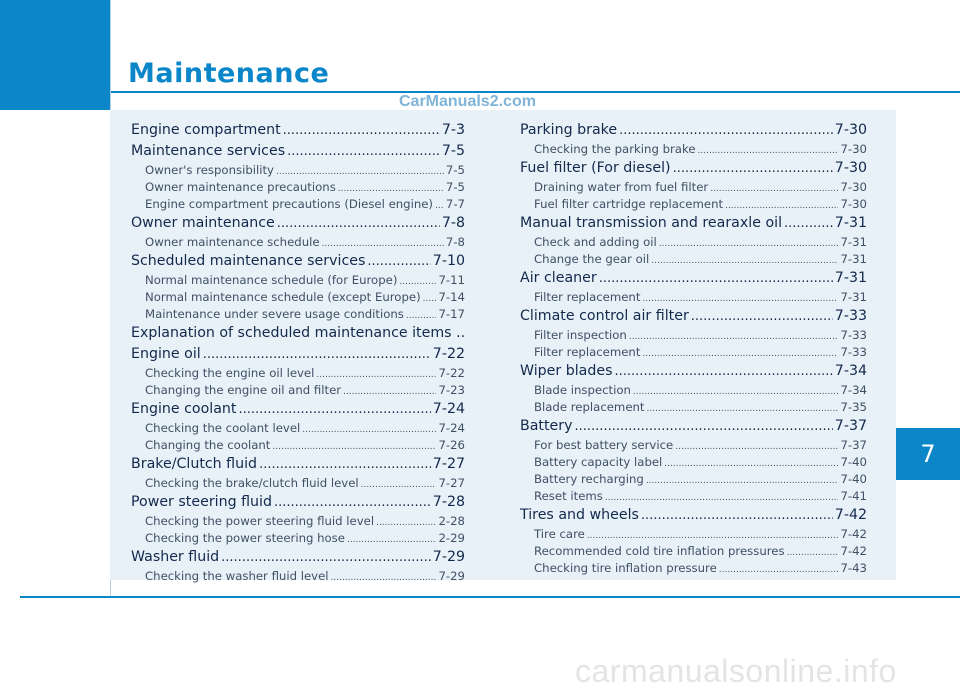 Image resolution: width=960 pixels, height=690 pixels. Describe the element at coordinates (693, 316) in the screenshot. I see `toc-section-entry: Climate control air filter 7-33` at that location.